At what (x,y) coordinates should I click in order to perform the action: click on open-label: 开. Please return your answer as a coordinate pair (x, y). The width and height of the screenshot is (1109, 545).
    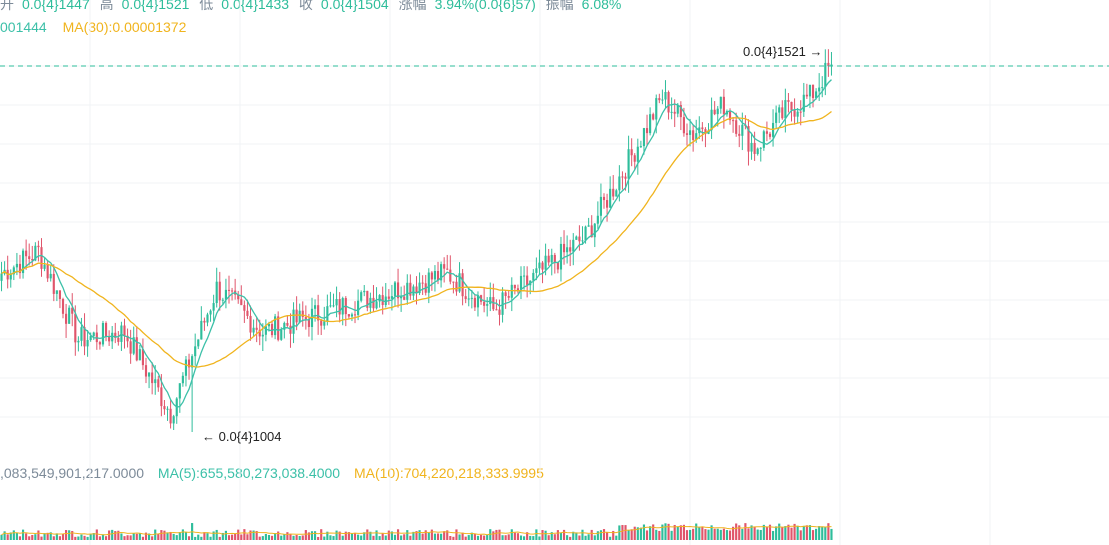
    Looking at the image, I should click on (7, 6).